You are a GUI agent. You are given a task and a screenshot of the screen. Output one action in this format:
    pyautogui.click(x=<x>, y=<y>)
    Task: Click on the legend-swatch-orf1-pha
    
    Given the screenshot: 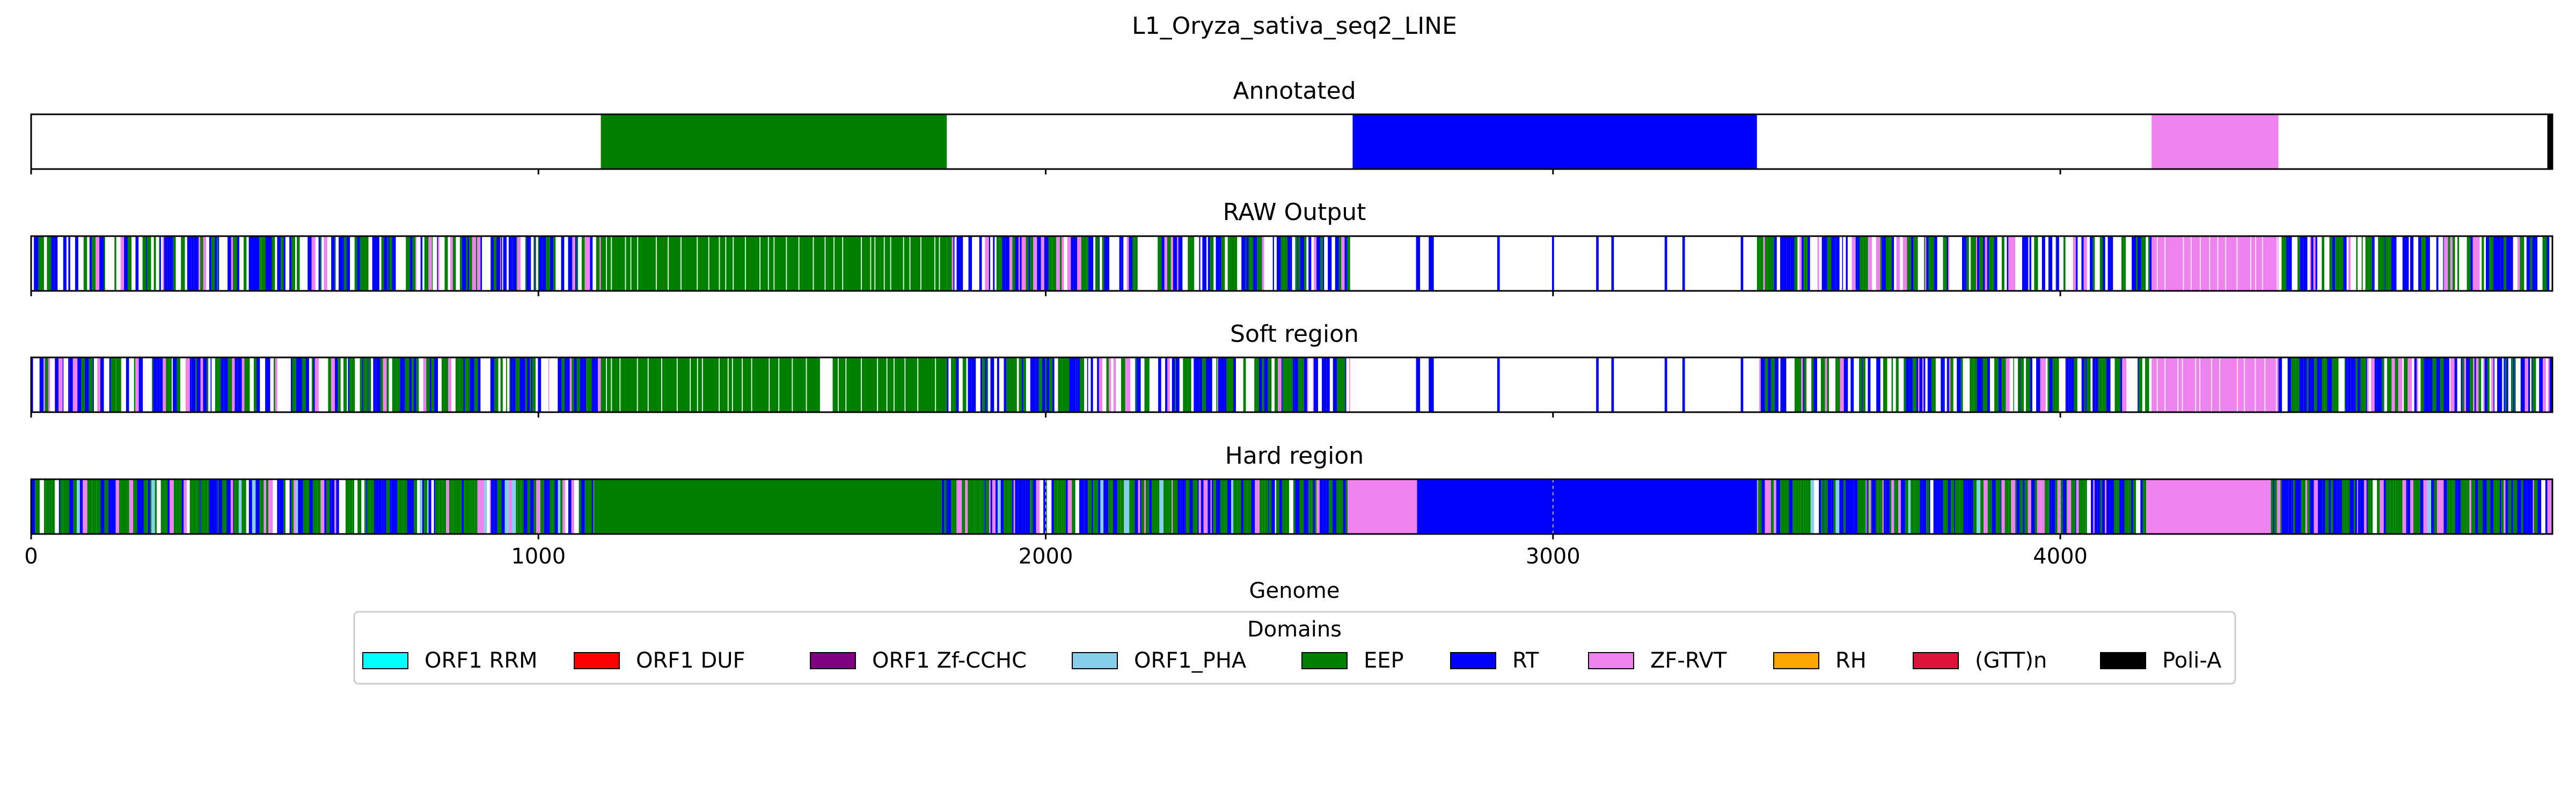 What is the action you would take?
    pyautogui.click(x=1095, y=660)
    